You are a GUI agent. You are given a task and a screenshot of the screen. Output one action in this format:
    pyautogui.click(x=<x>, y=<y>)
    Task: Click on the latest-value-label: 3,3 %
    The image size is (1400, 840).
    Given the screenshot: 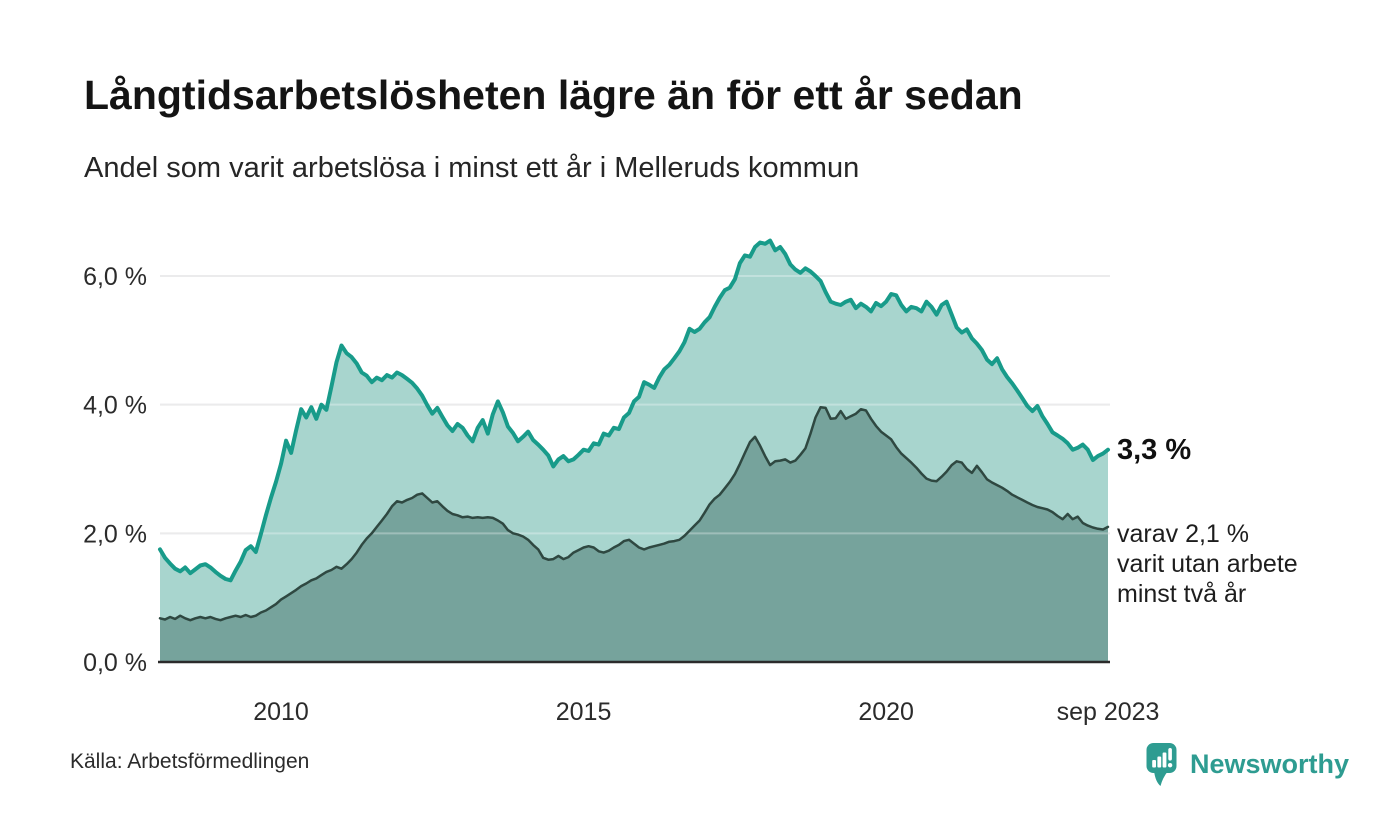 What is the action you would take?
    pyautogui.click(x=1154, y=450)
    